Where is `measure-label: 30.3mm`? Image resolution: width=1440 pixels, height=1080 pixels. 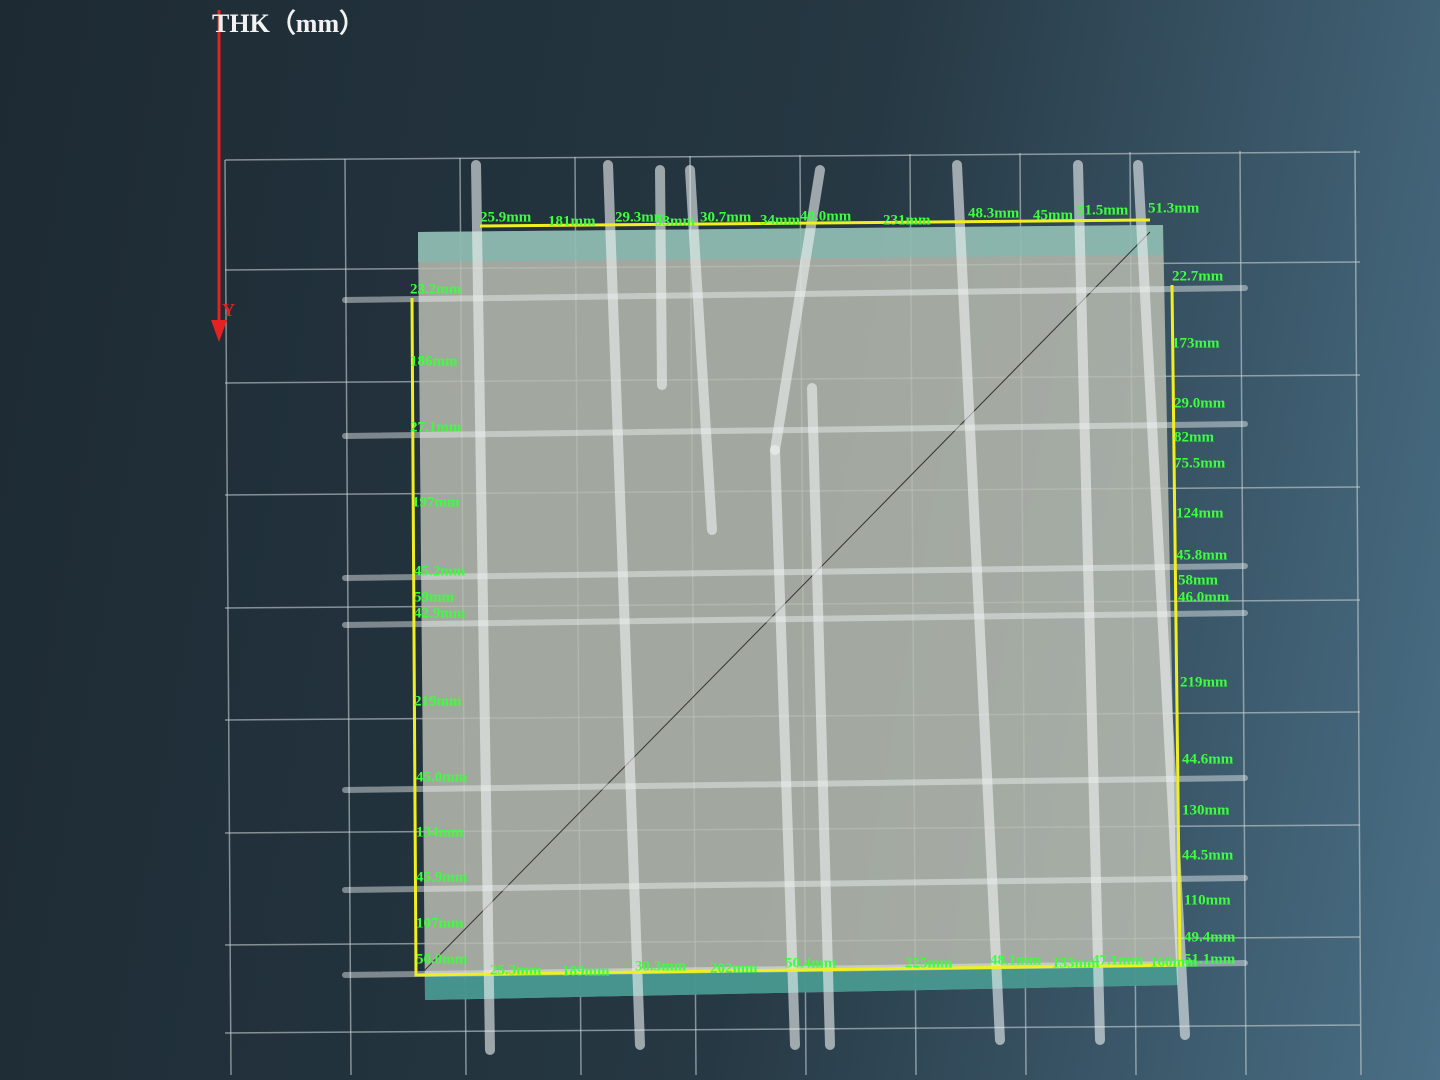 measure-label: 30.3mm is located at coordinates (661, 966).